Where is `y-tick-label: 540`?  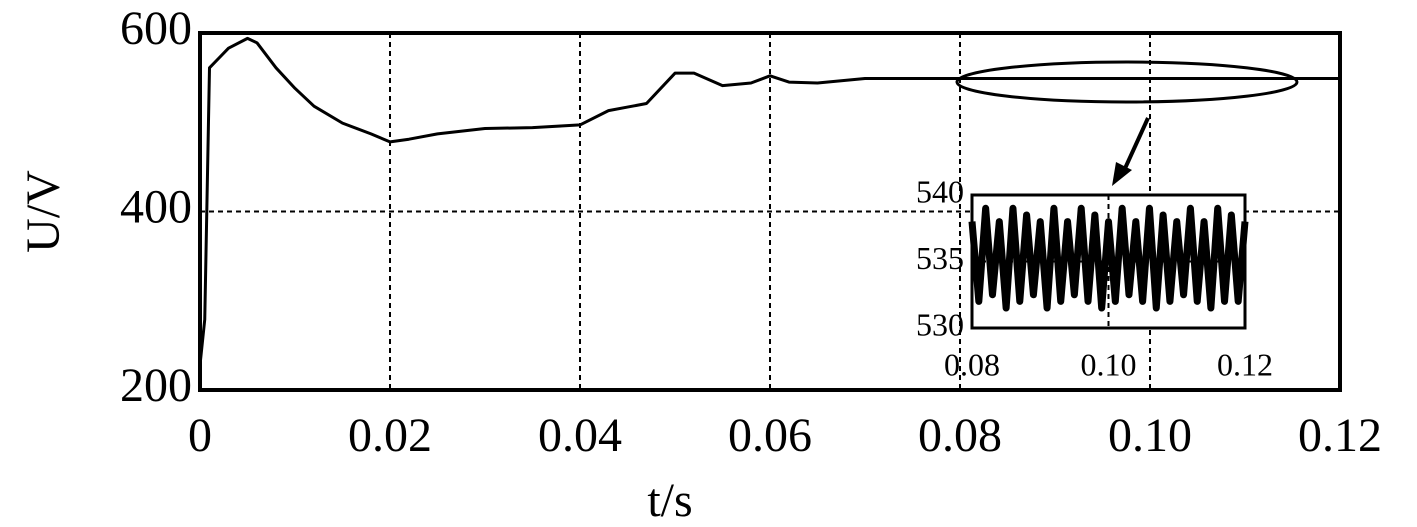 y-tick-label: 540 is located at coordinates (940, 191).